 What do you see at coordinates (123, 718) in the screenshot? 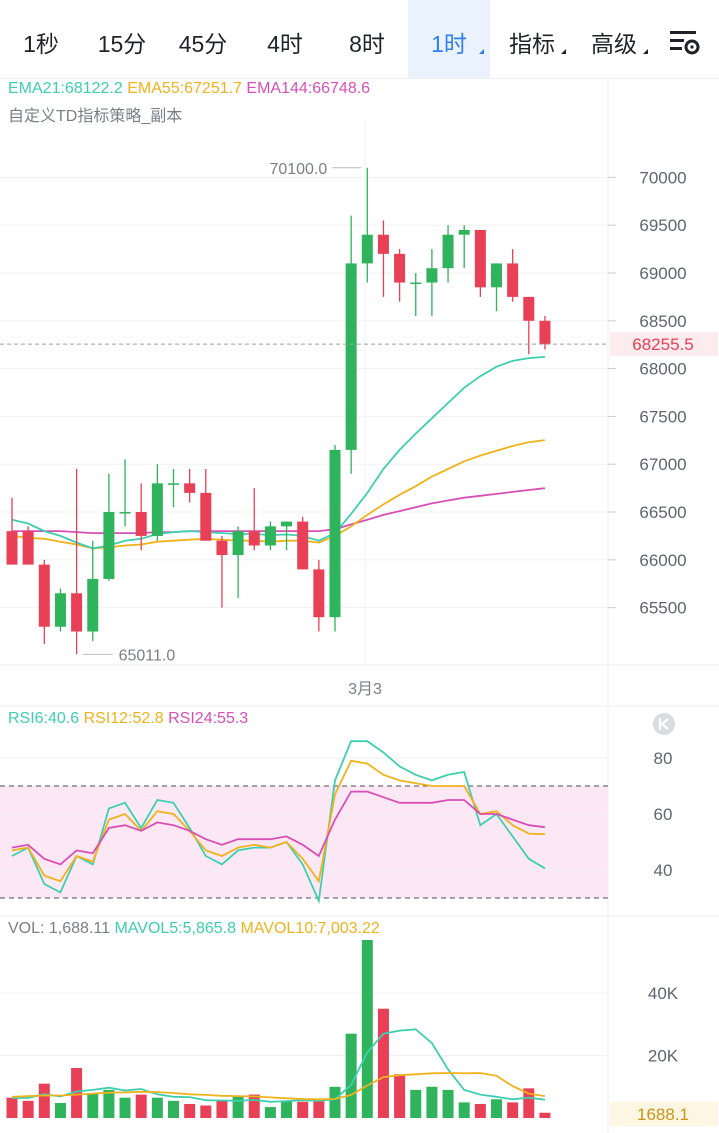
I see `rsi12-value: RSI12:52.8` at bounding box center [123, 718].